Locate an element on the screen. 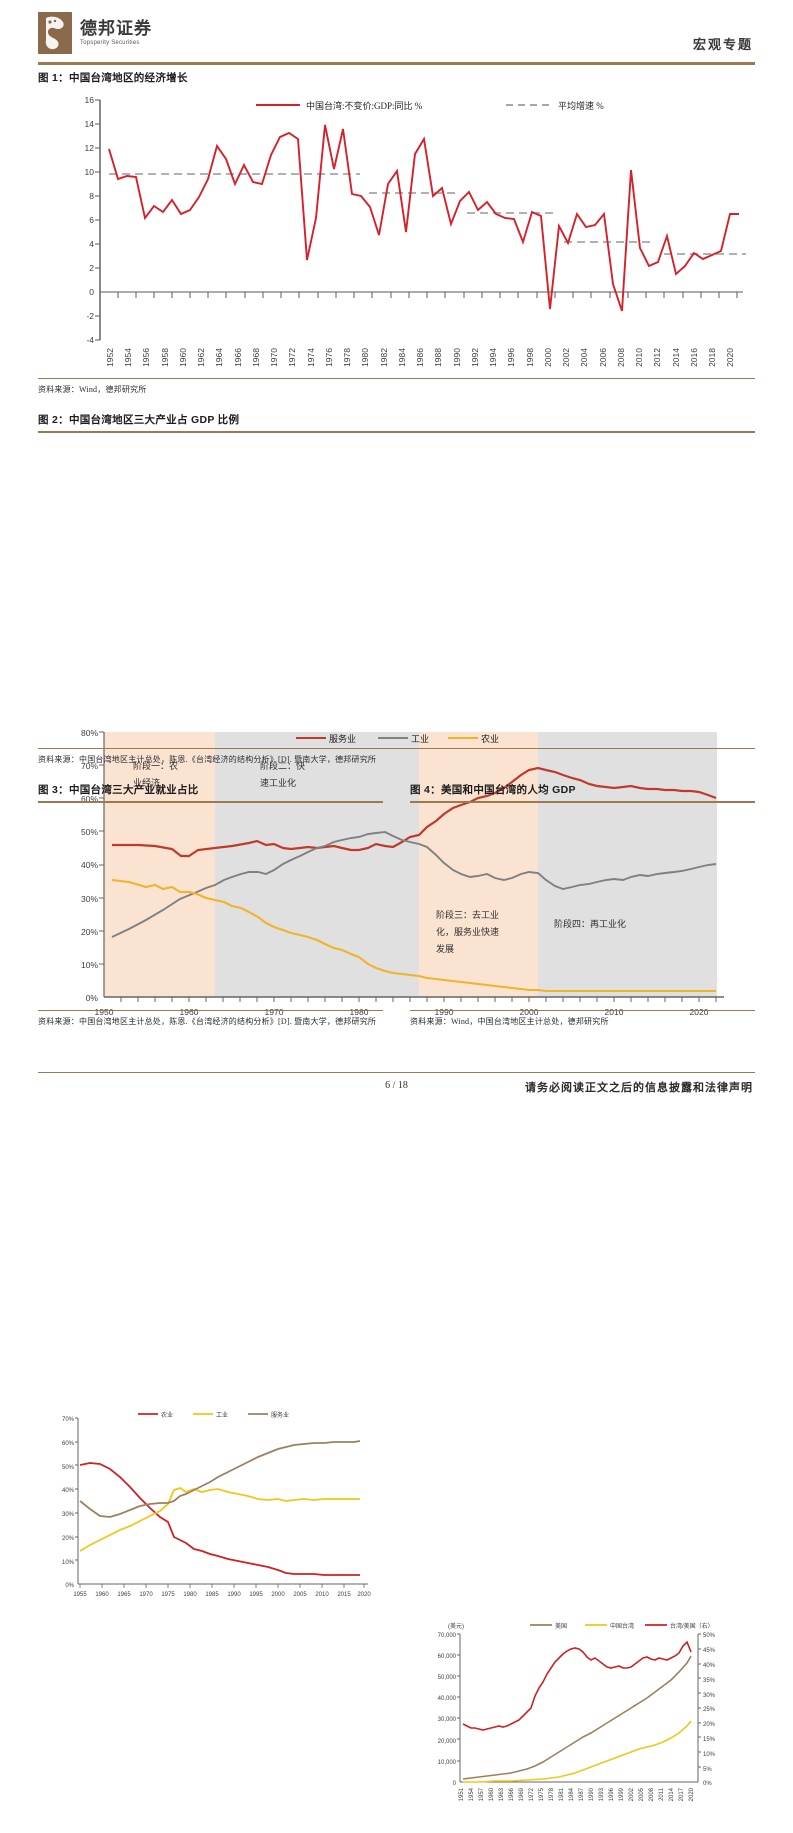 This screenshot has width=793, height=1833. svg-text: 1994 is located at coordinates (493, 357).